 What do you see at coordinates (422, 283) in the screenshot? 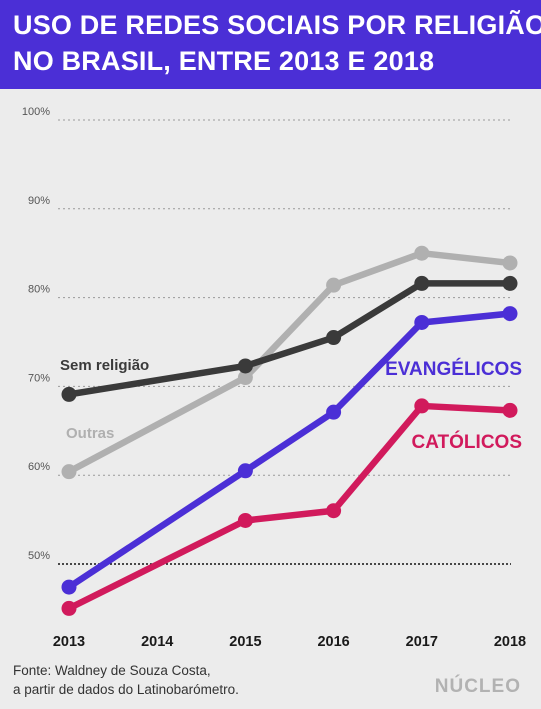
I see `data-point-1-2017` at bounding box center [422, 283].